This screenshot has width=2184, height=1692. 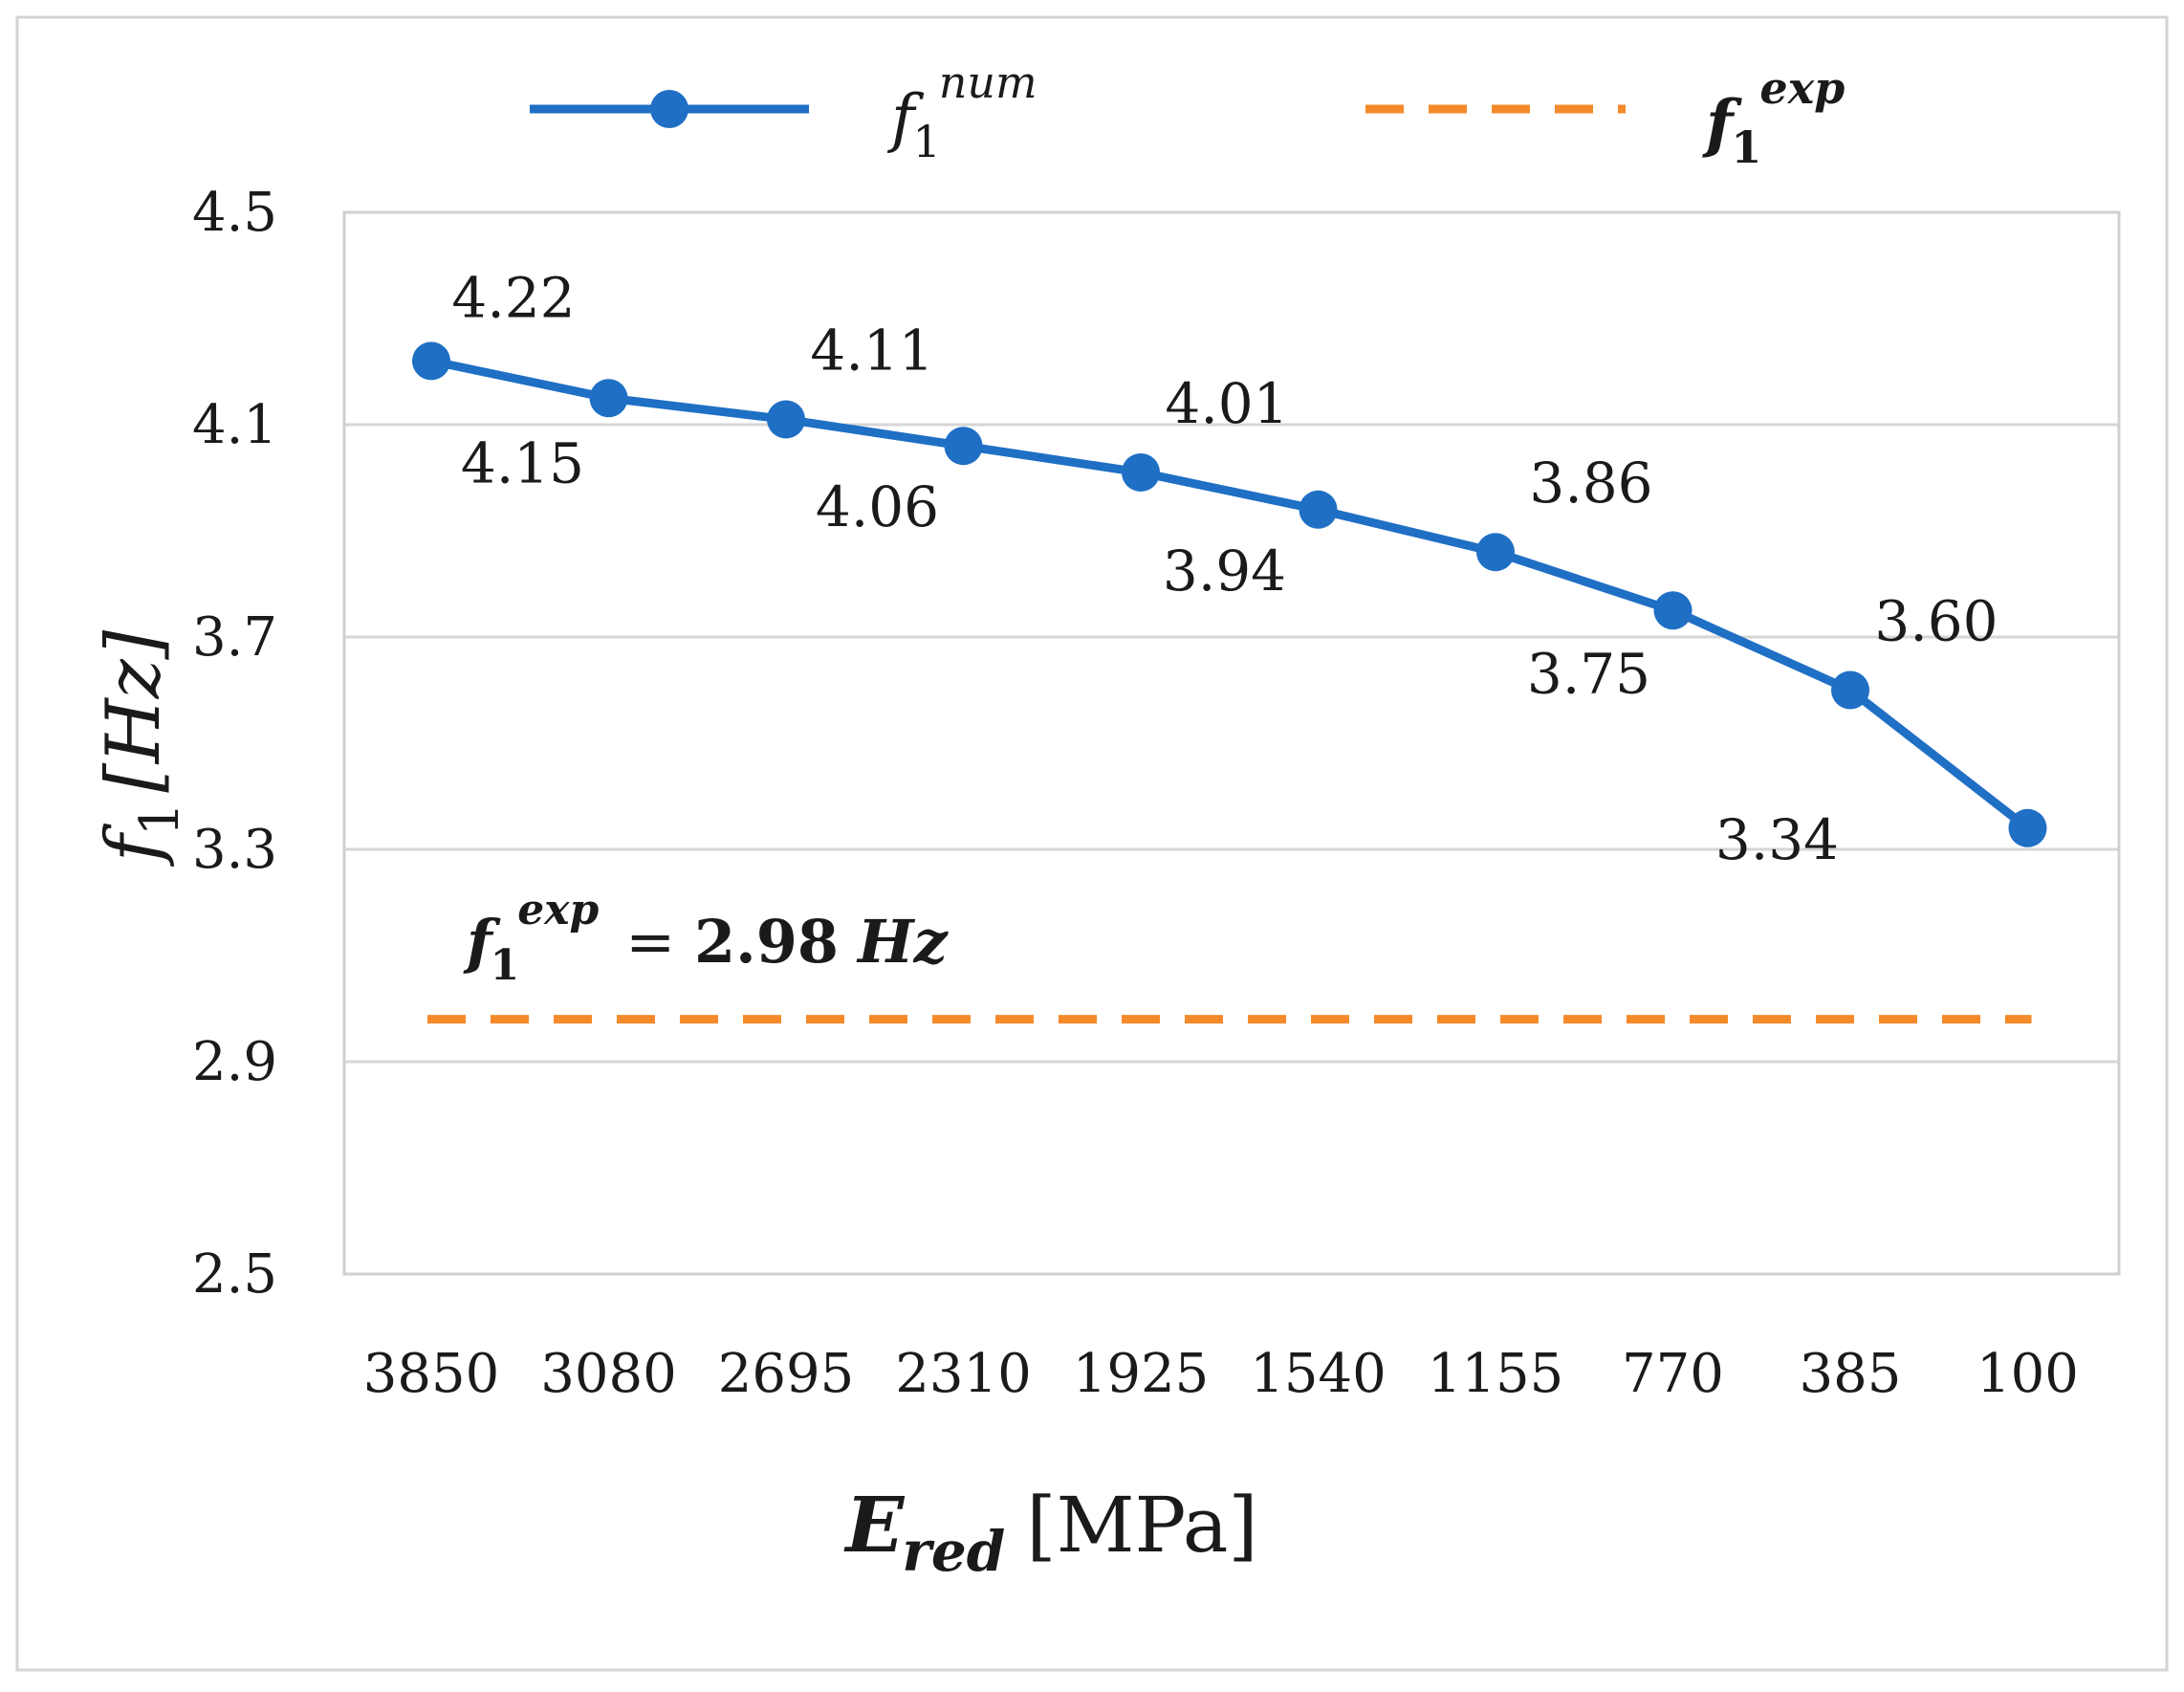 I want to click on legend-num-sub: 1, so click(x=926, y=142).